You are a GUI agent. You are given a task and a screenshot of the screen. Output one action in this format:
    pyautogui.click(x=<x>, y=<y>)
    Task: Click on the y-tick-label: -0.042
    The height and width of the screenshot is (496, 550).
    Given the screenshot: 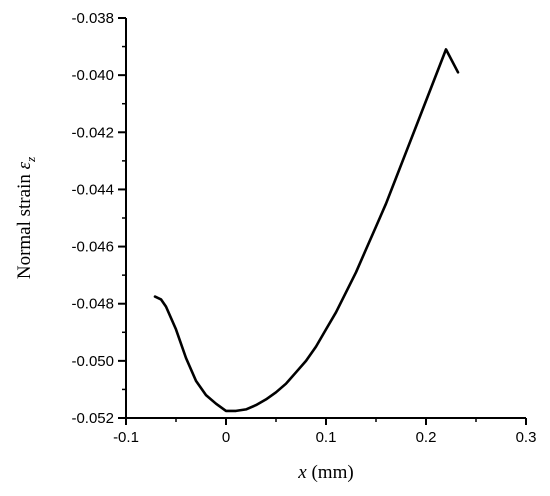 What is the action you would take?
    pyautogui.click(x=92, y=132)
    